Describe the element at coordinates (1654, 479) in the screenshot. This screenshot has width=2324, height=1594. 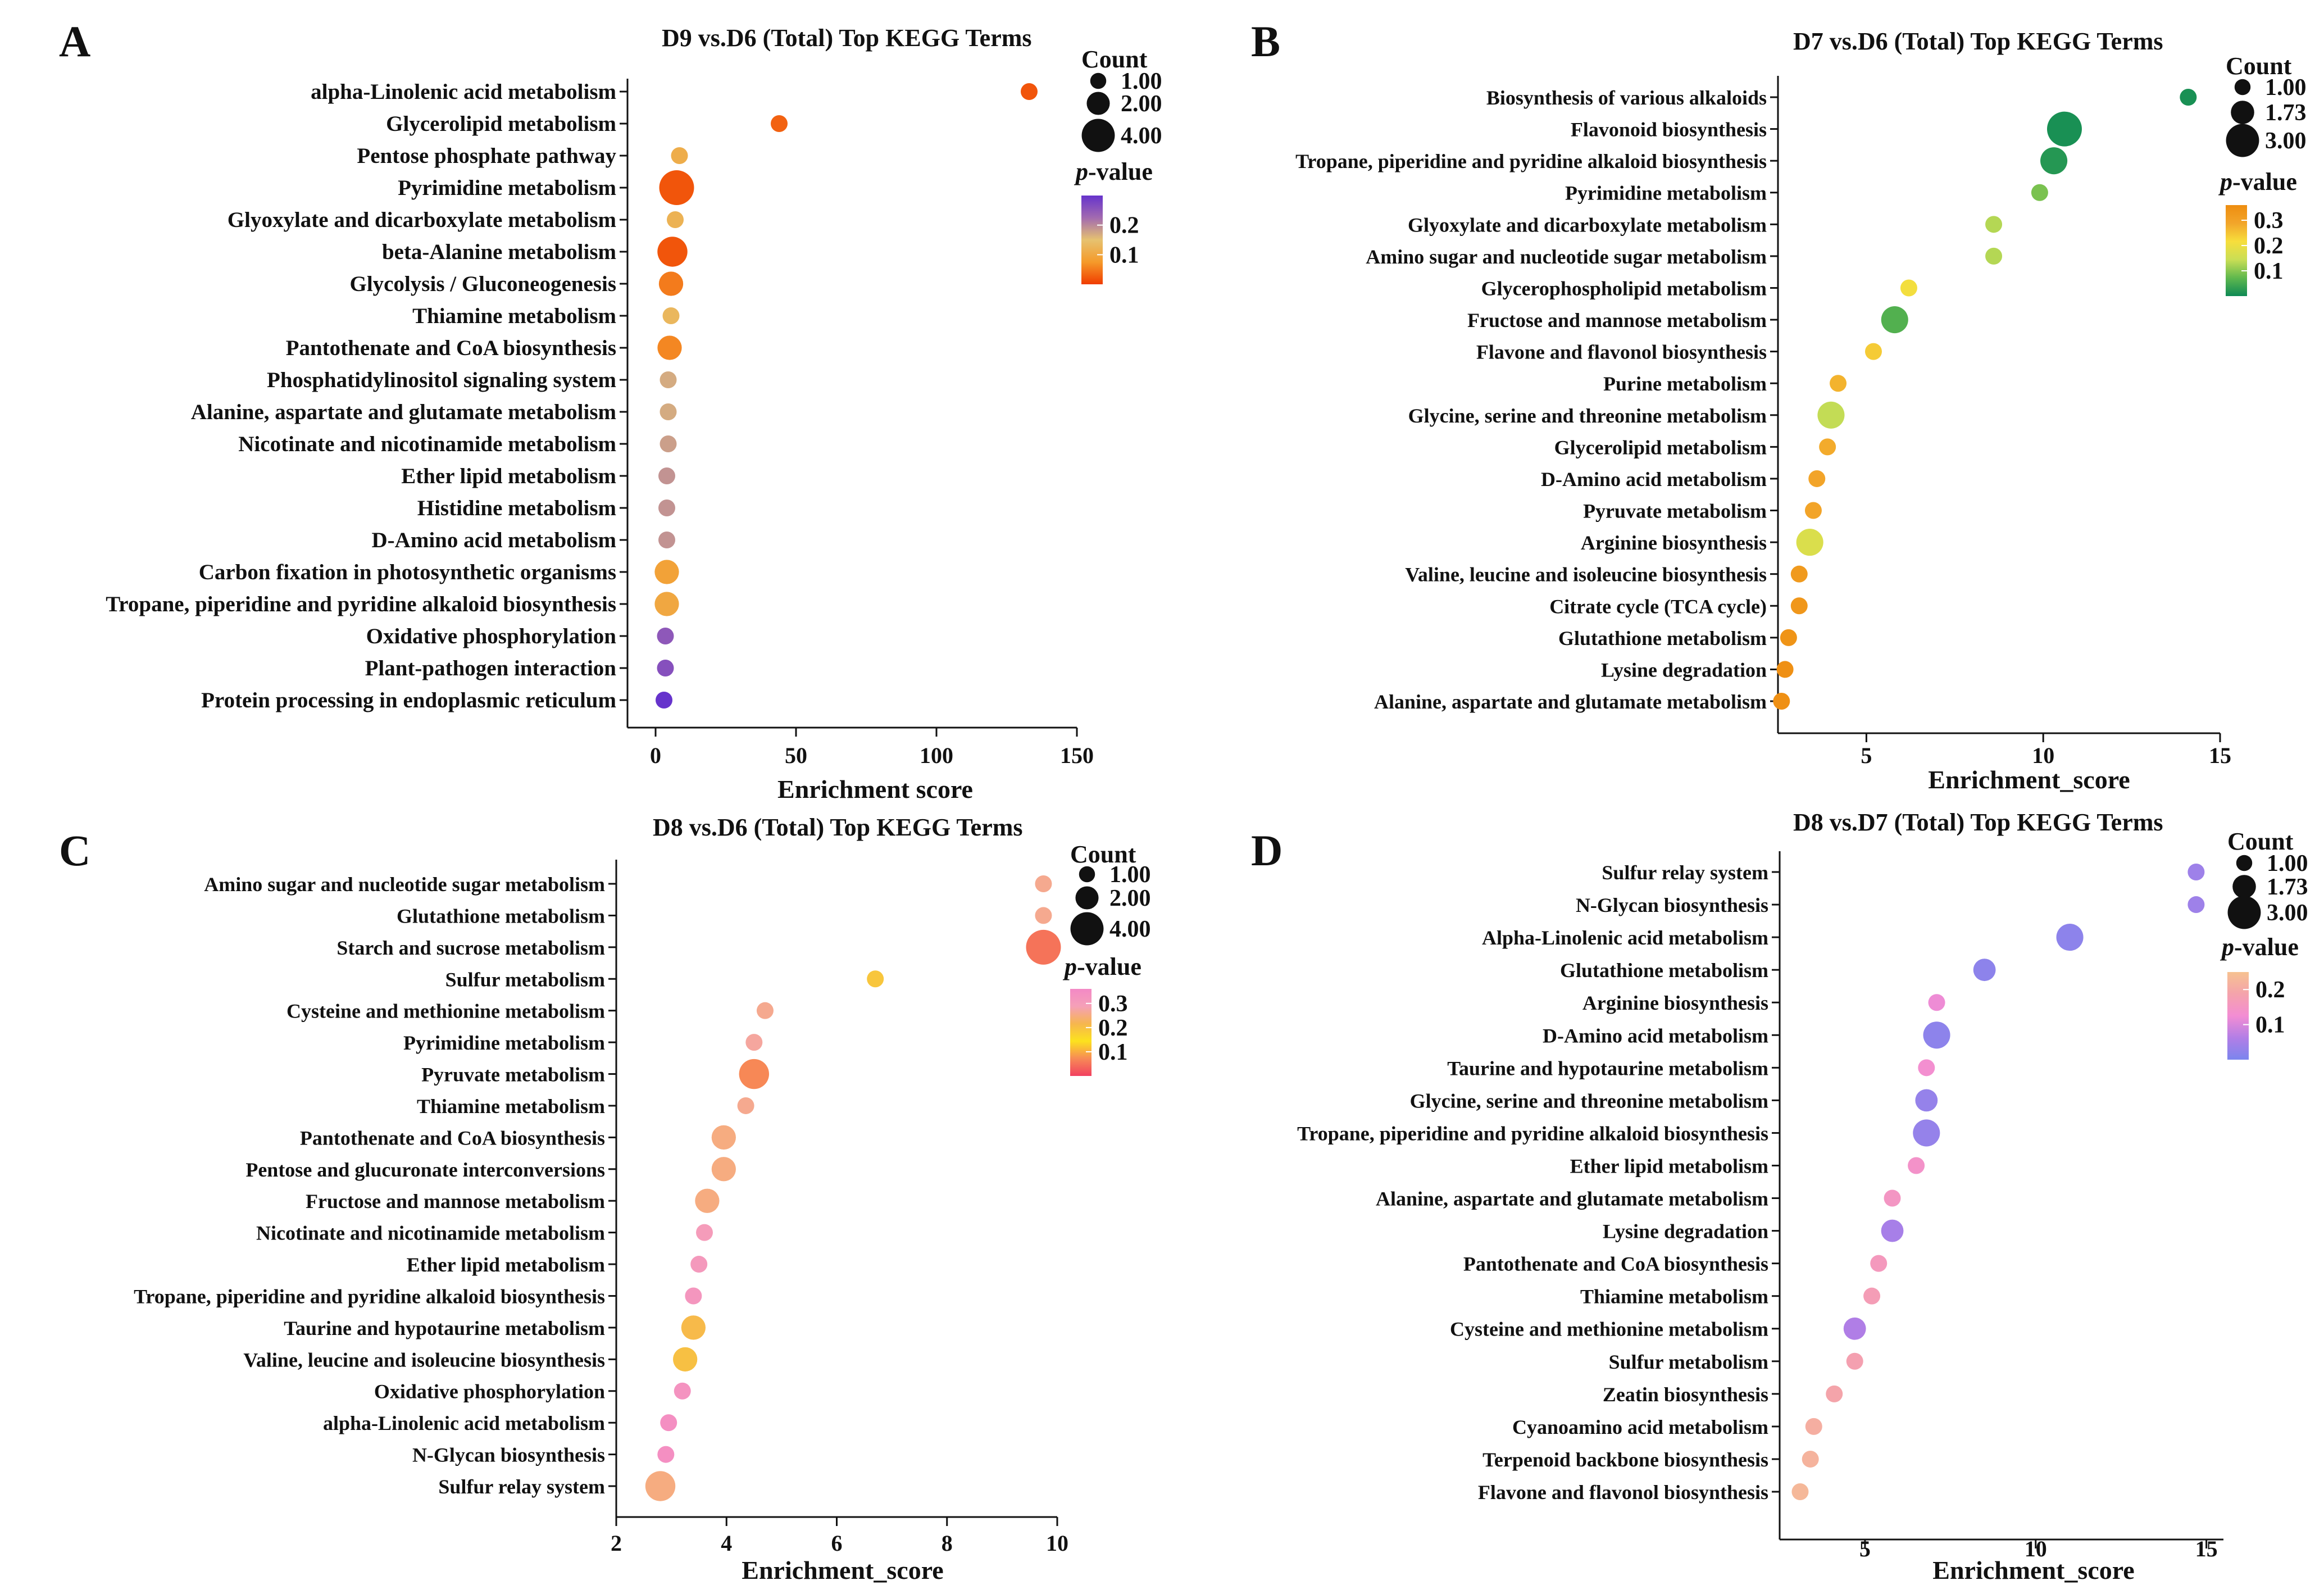
I see `y-tick-label: D-Amino acid metabolism` at that location.